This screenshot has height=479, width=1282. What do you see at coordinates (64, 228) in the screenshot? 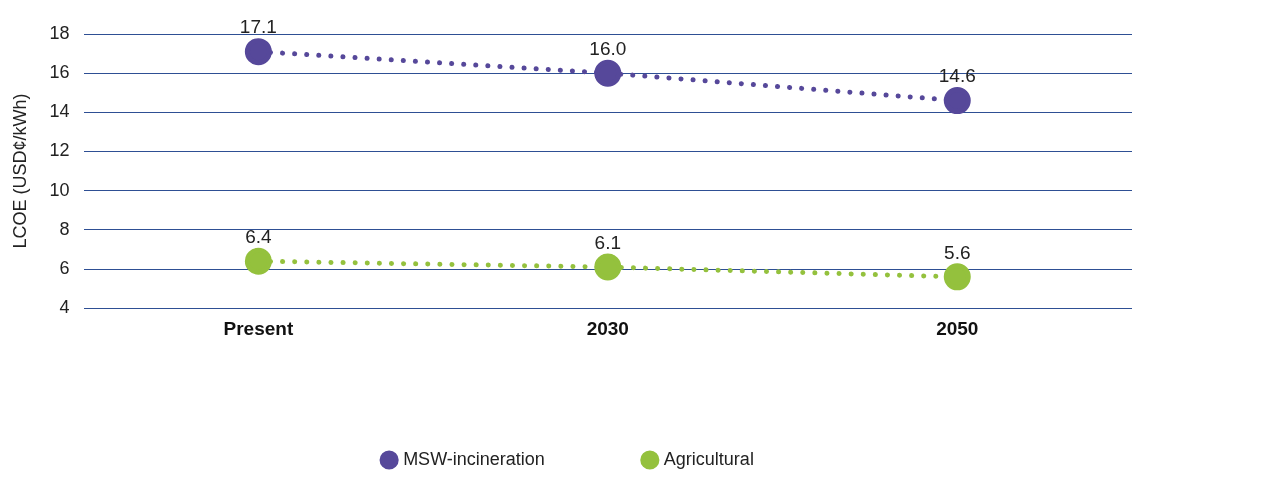
I see `y-tick-label: 8` at bounding box center [64, 228].